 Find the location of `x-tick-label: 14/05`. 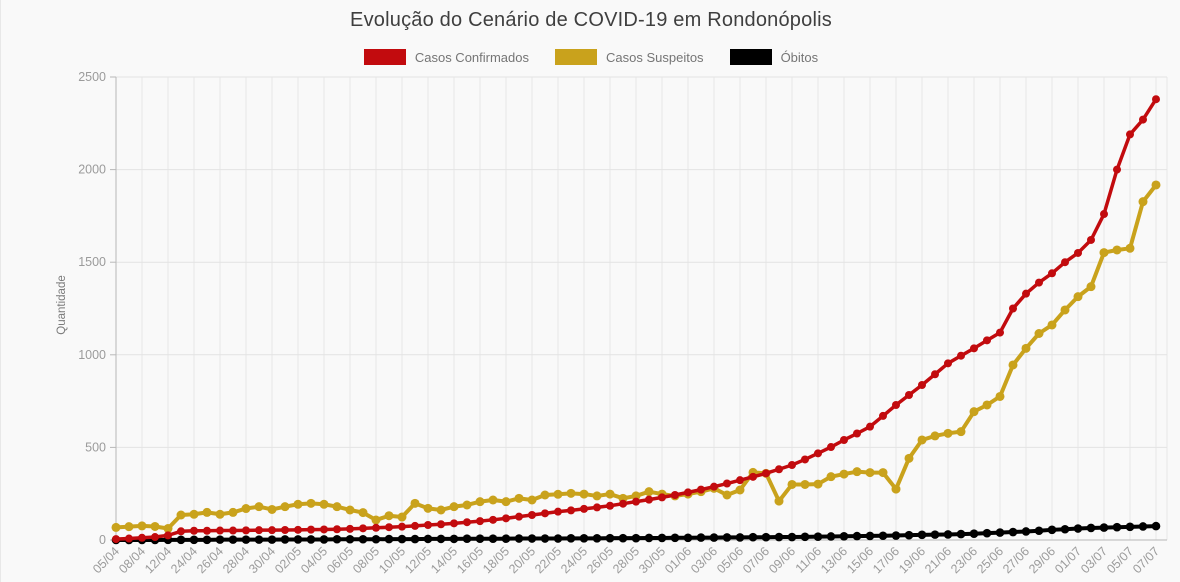

x-tick-label: 14/05 is located at coordinates (444, 560).